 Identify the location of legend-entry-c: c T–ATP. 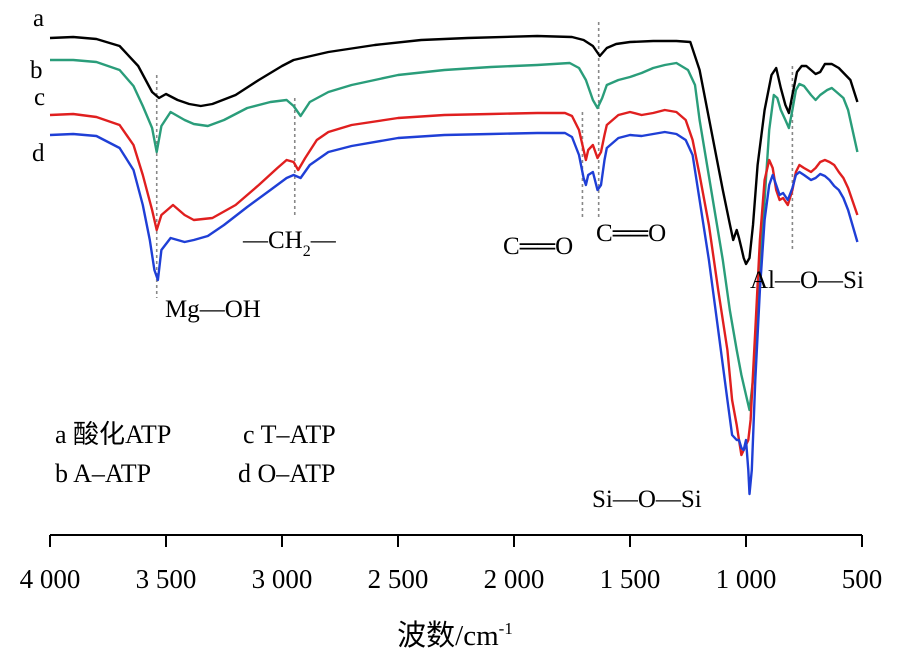
(289, 434).